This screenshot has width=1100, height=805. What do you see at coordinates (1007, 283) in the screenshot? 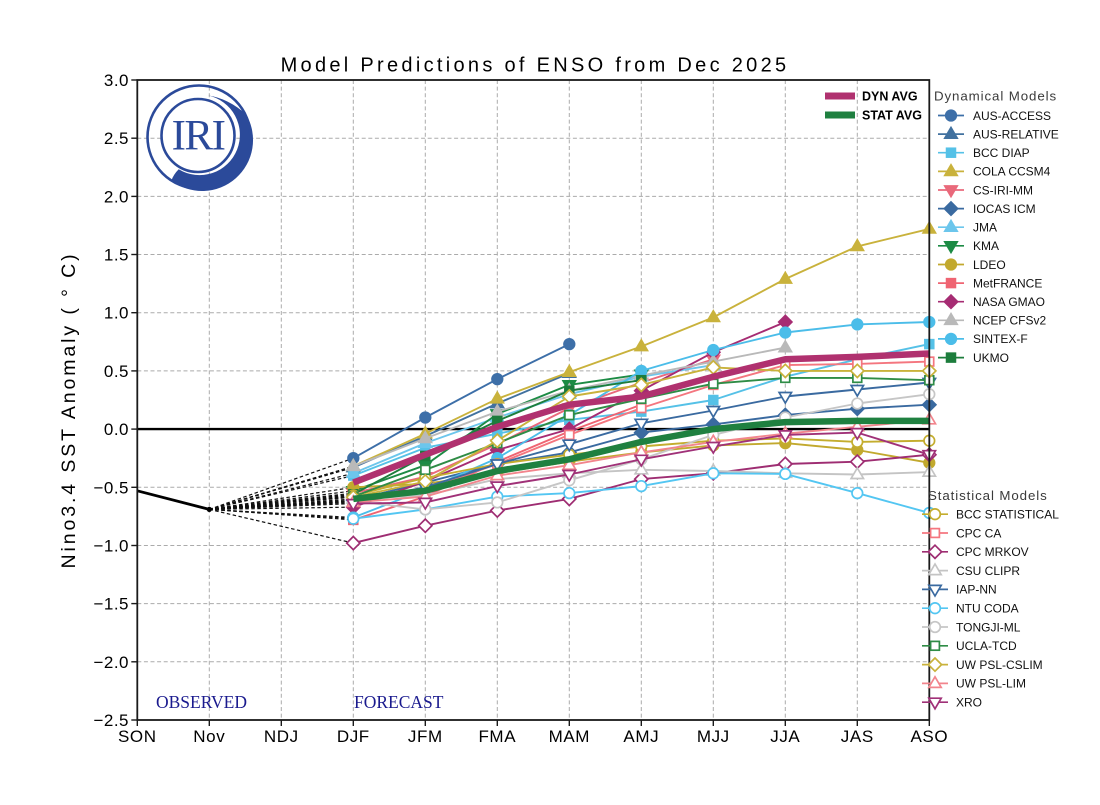
I see `svg-text: MetFRANCE` at bounding box center [1007, 283].